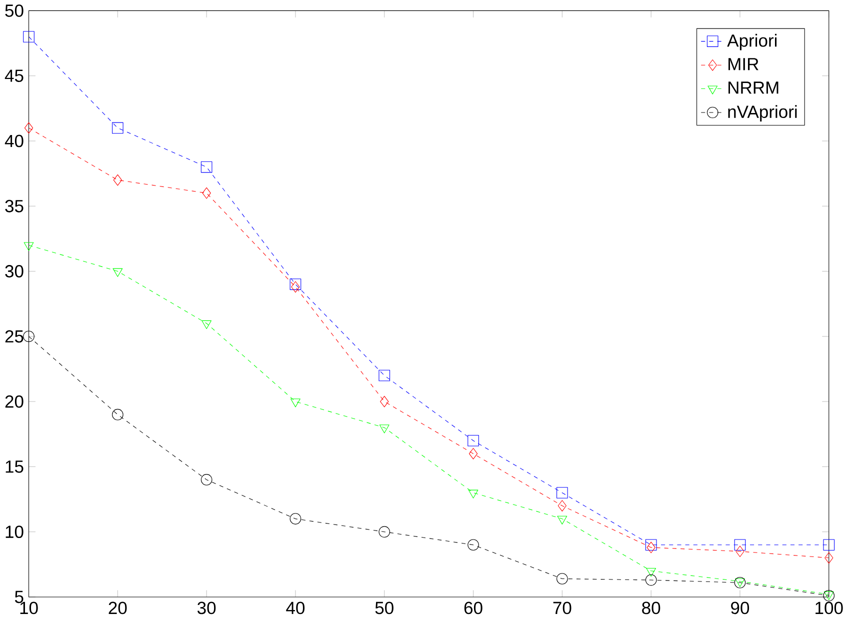 This screenshot has height=619, width=848. Describe the element at coordinates (752, 42) in the screenshot. I see `legend-label: Apriori` at that location.